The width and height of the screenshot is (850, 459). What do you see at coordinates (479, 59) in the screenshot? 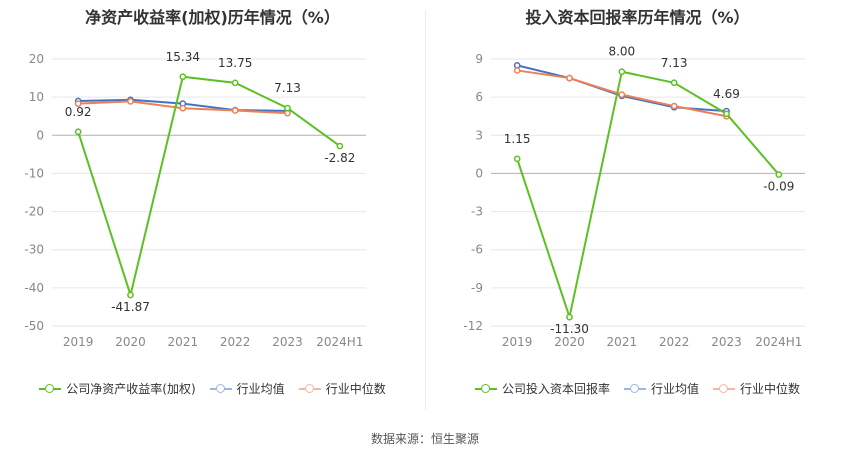
I see `y-tick-label: 9` at bounding box center [479, 59].